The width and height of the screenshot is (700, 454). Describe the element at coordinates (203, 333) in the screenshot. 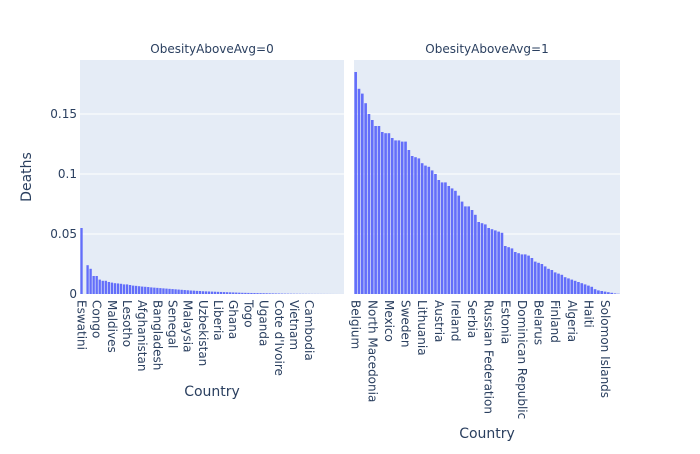

I see `x-tick-label: Uzbekistan` at that location.